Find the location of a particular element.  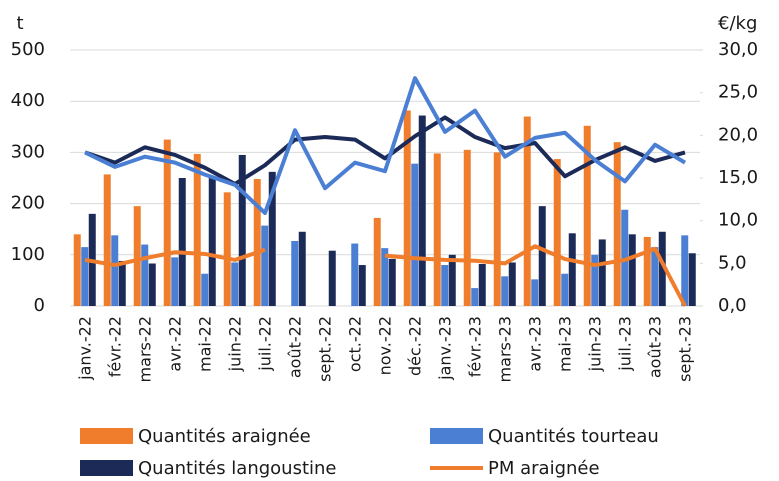

x-tick-label: déc.-22 is located at coordinates (415, 346).